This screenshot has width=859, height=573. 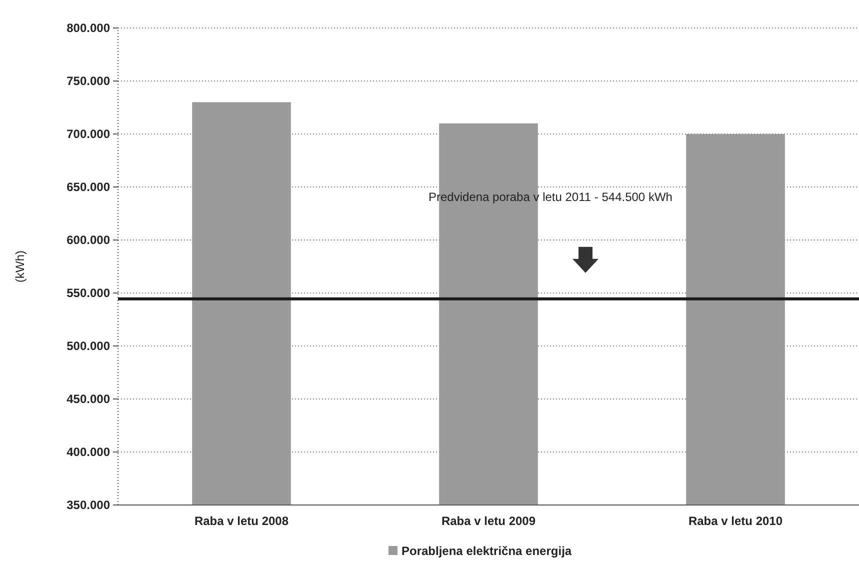 I want to click on y-tick-label: 700.000, so click(x=88, y=134).